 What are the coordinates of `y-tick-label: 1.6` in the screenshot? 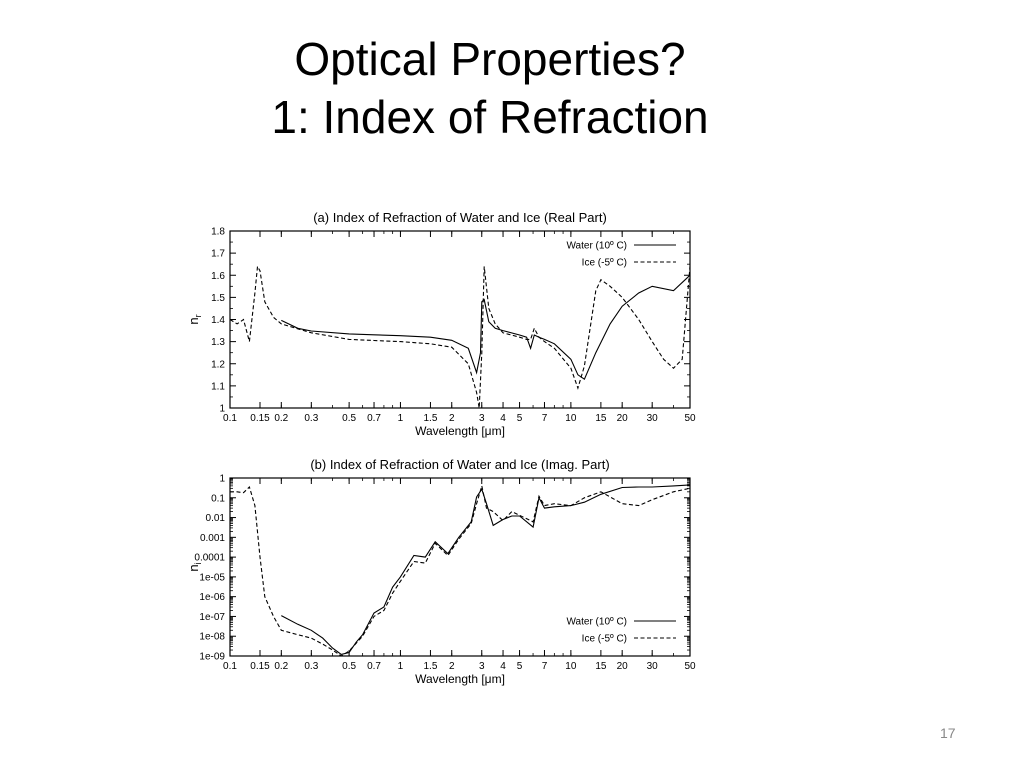 It's located at (218, 276).